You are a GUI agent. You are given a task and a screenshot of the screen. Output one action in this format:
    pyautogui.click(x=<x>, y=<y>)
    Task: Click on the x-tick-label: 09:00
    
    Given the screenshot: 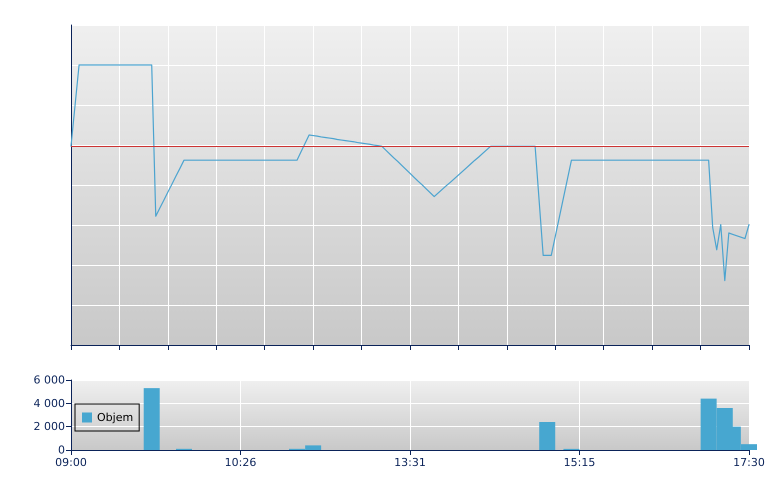 What is the action you would take?
    pyautogui.click(x=71, y=462)
    